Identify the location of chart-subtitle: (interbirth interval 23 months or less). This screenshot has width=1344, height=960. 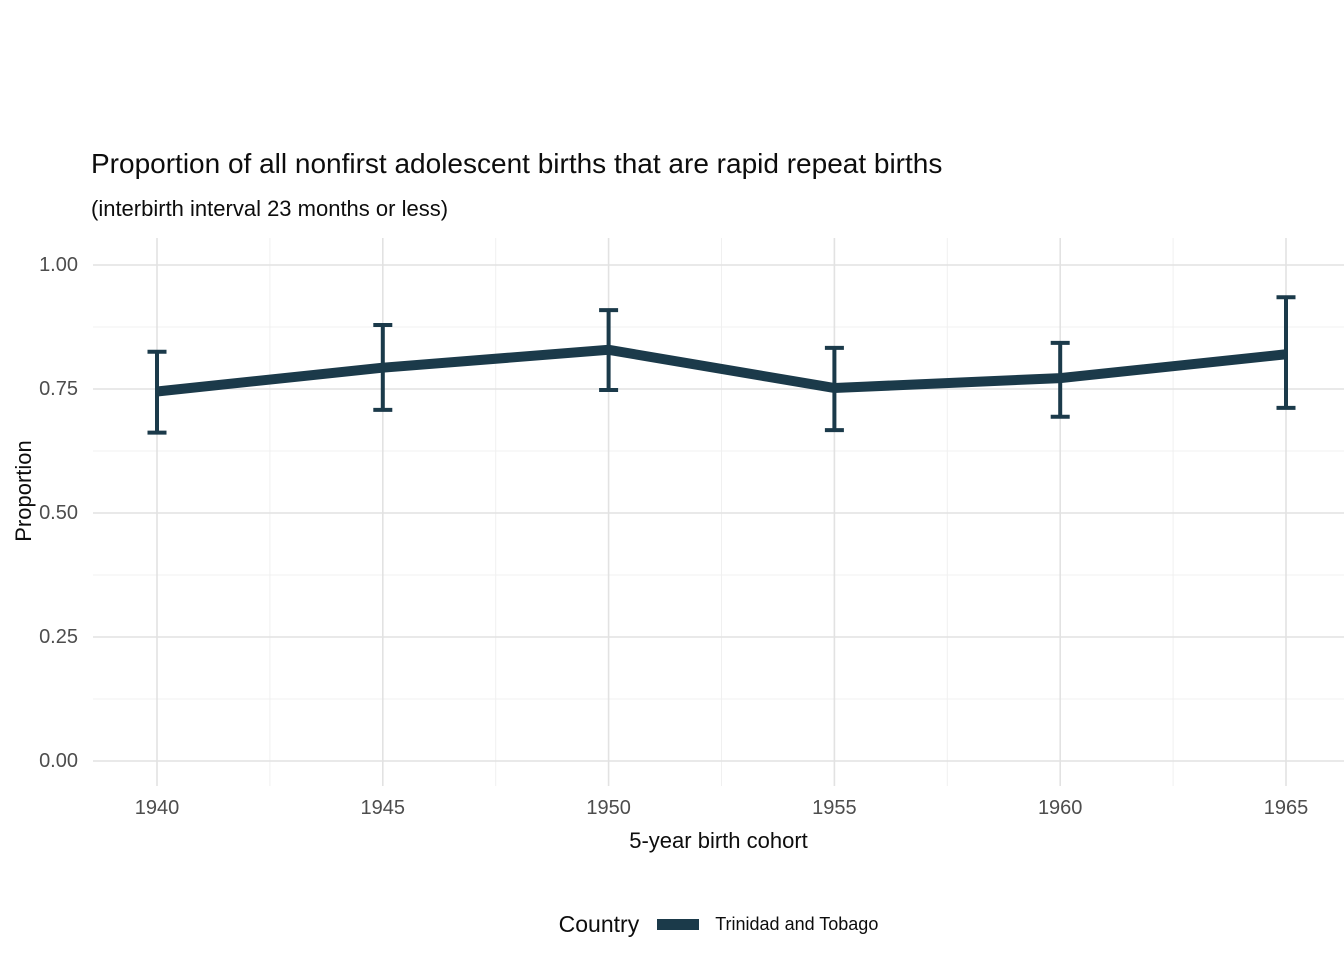
(270, 208).